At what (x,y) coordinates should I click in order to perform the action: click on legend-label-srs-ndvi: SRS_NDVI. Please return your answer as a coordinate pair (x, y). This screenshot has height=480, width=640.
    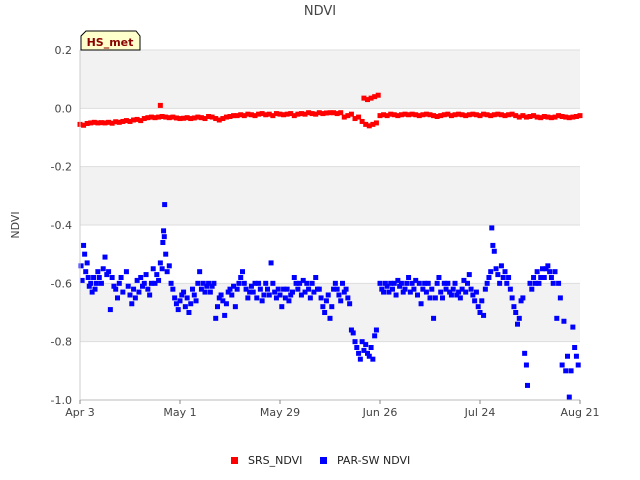
    Looking at the image, I should click on (275, 460).